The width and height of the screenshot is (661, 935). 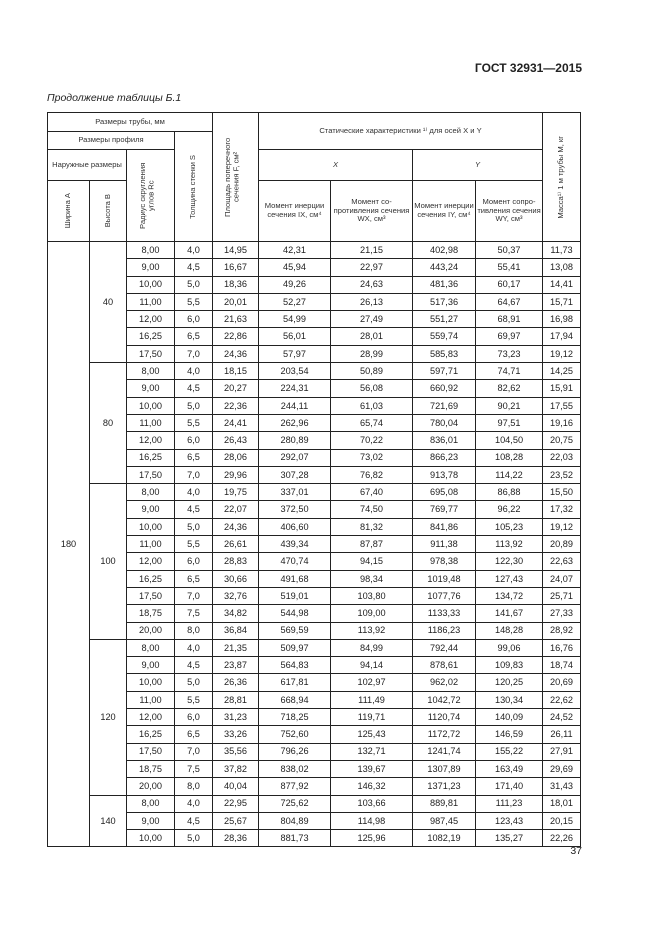 What do you see at coordinates (444, 509) in the screenshot?
I see `cell-moment-inertia-y: 769,77` at bounding box center [444, 509].